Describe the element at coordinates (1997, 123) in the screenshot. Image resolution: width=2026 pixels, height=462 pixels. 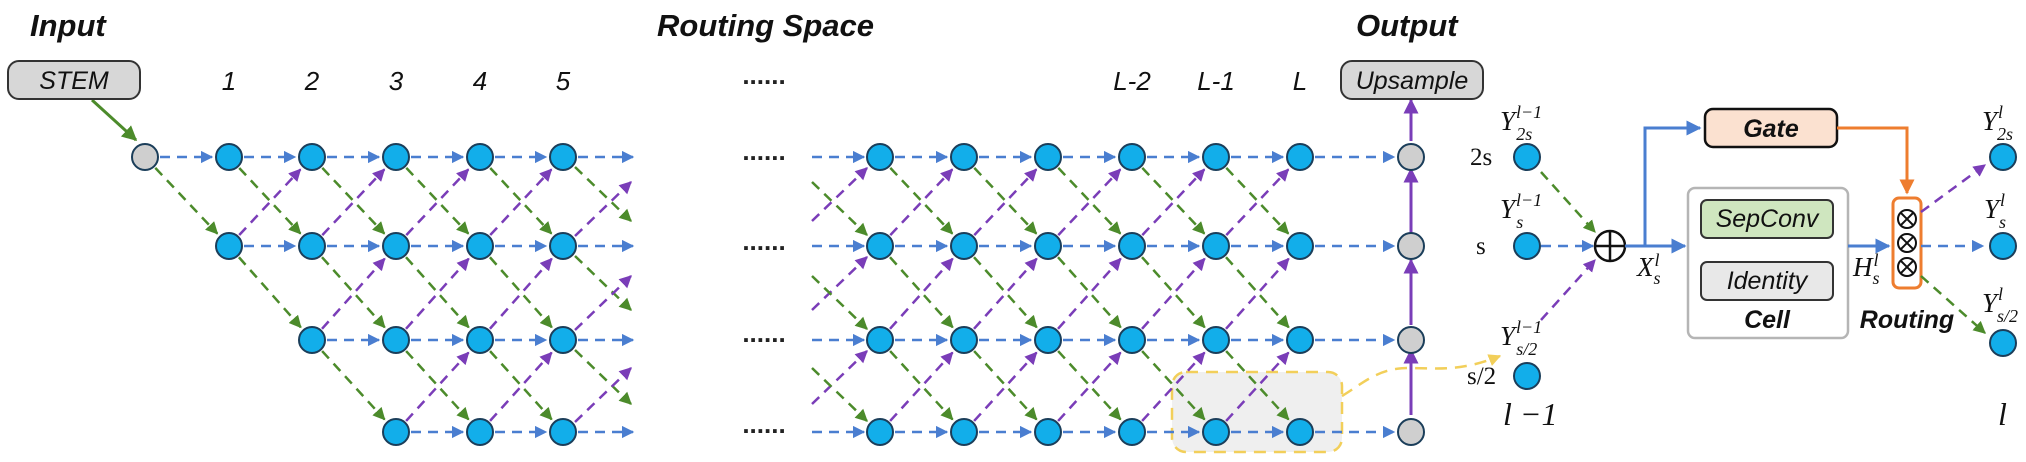
I see `y-cur-2s-label: Yl 2s` at that location.